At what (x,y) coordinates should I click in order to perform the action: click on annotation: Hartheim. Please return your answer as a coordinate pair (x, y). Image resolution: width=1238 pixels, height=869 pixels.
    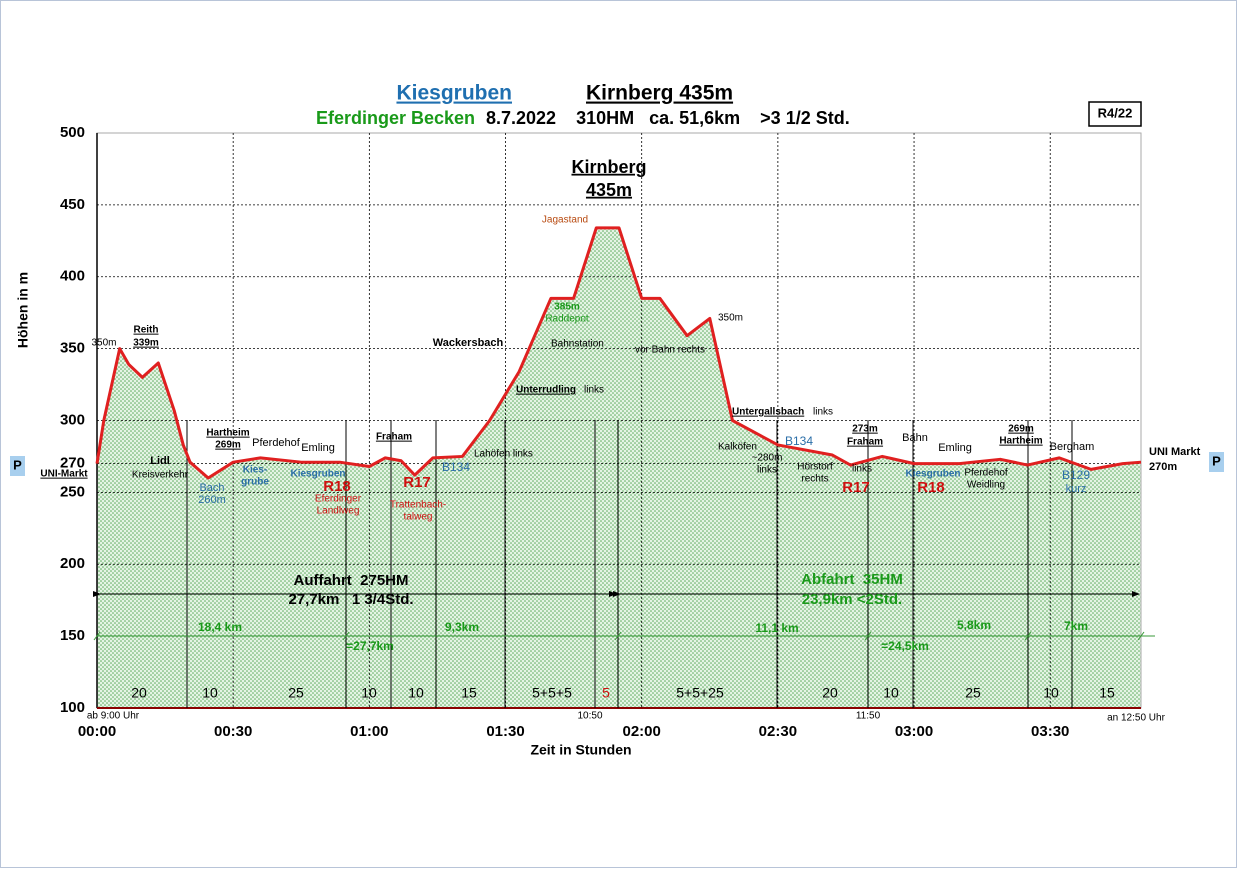
    Looking at the image, I should click on (227, 433).